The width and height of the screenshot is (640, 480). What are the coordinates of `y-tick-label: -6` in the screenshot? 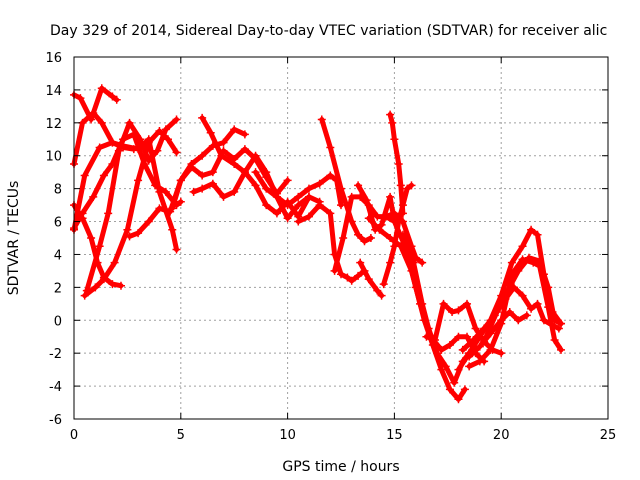 It's located at (55, 420).